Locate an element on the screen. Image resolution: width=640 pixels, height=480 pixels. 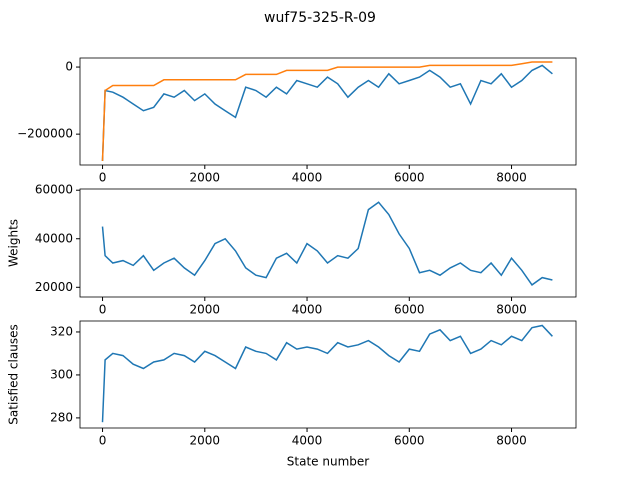
y-tick-label: 60000 is located at coordinates (54, 190).